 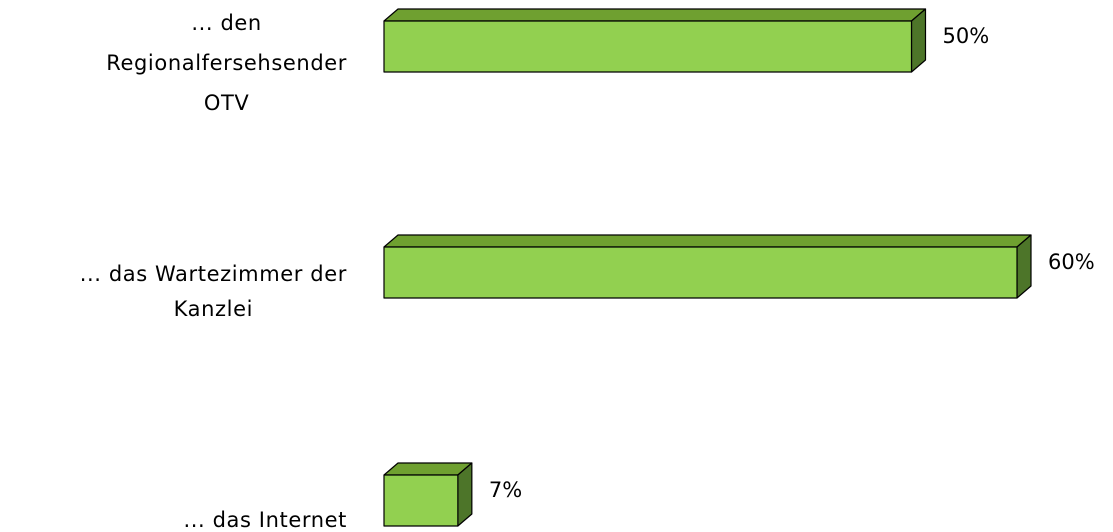 What do you see at coordinates (1071, 262) in the screenshot?
I see `value-label-2: 60%` at bounding box center [1071, 262].